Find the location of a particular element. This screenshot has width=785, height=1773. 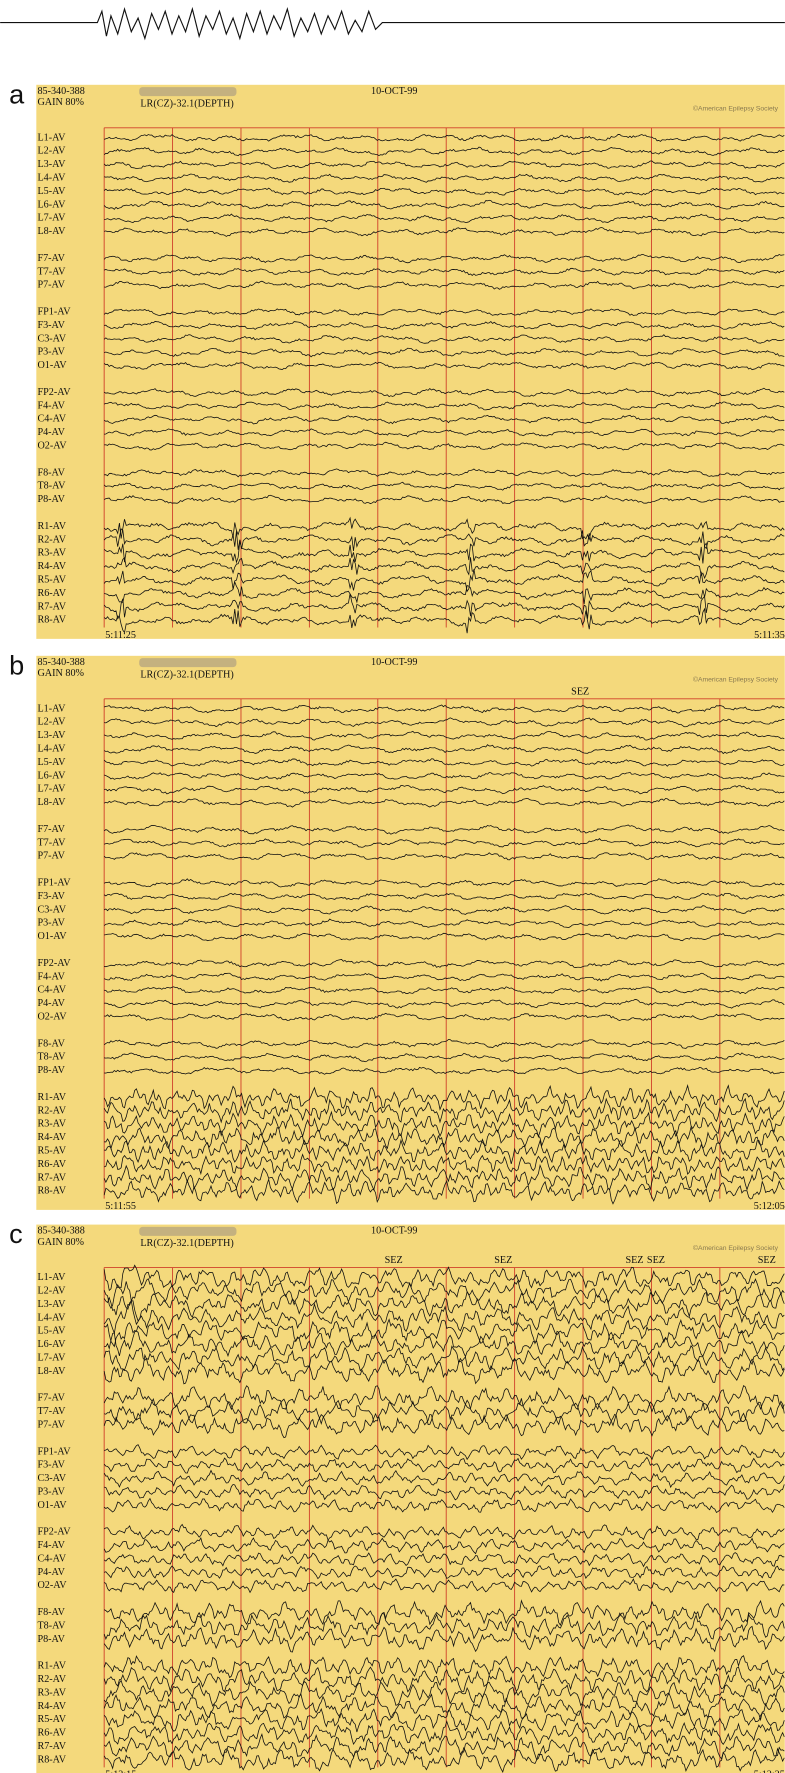

channel-label: R2-AV is located at coordinates (51, 1110).